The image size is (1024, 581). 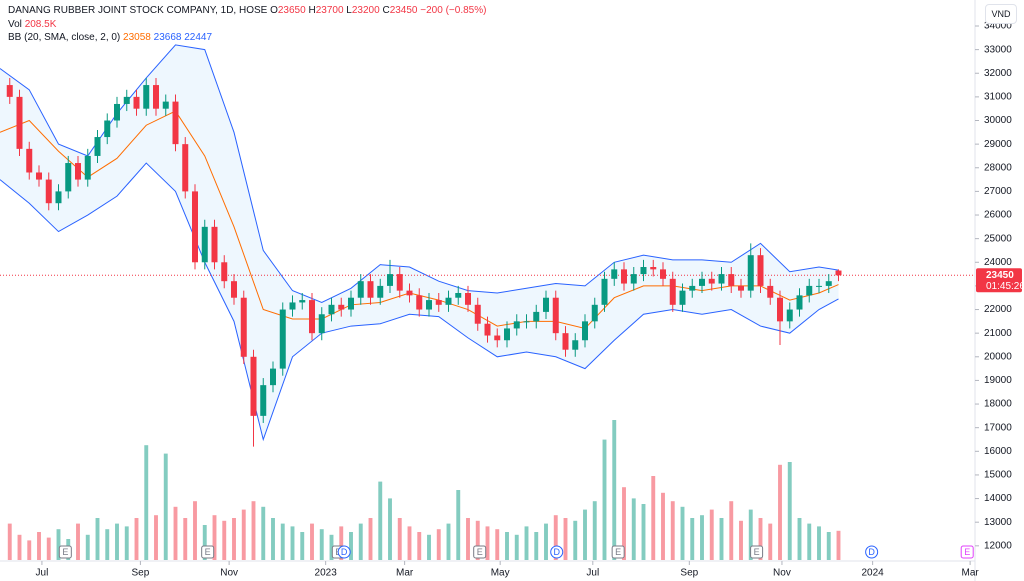 What do you see at coordinates (998, 380) in the screenshot?
I see `y-tick-label: 19000` at bounding box center [998, 380].